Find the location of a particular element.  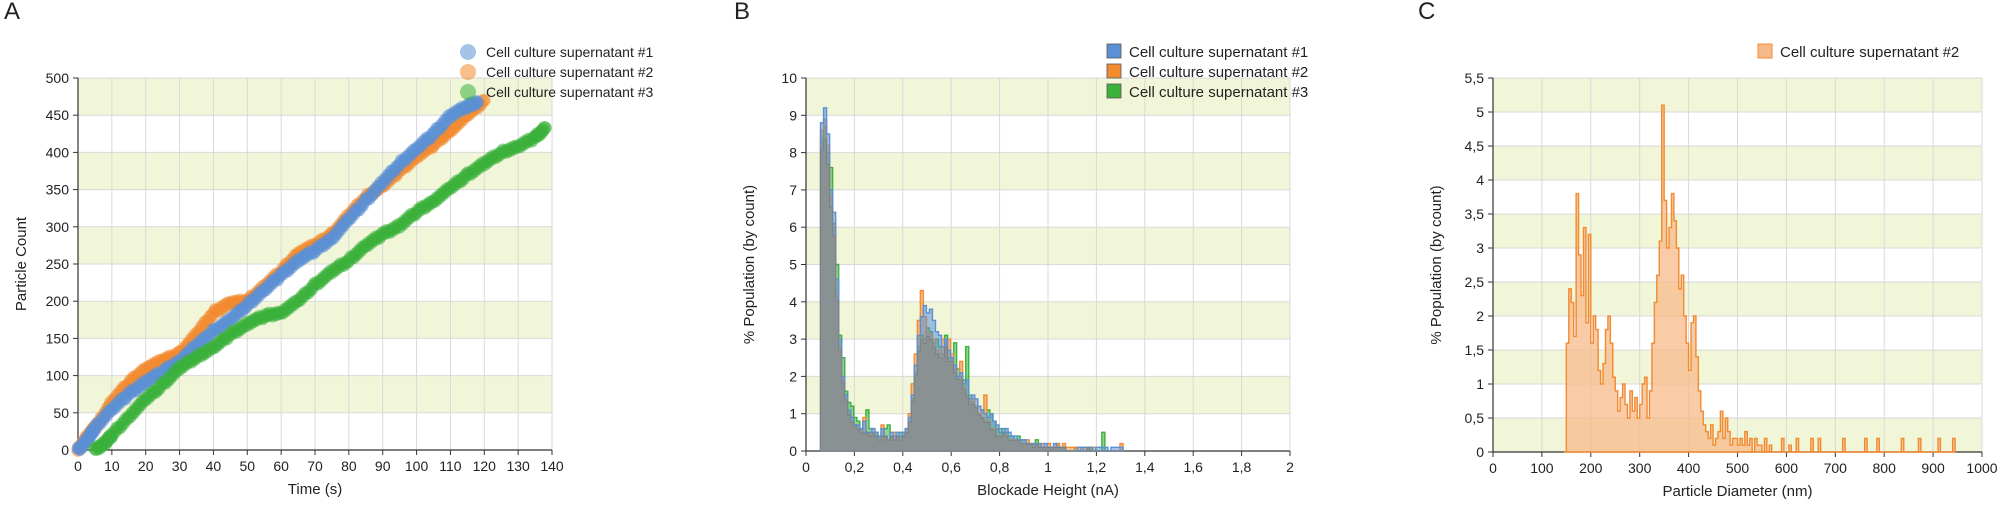

x-tick-label: 1 is located at coordinates (1048, 467).